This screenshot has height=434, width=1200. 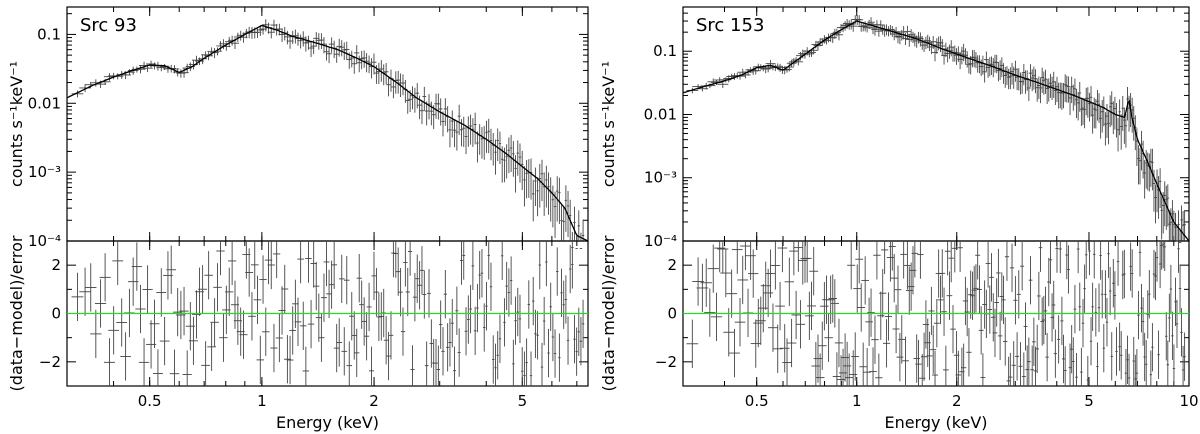 What do you see at coordinates (108, 25) in the screenshot?
I see `panel-title: Src 93` at bounding box center [108, 25].